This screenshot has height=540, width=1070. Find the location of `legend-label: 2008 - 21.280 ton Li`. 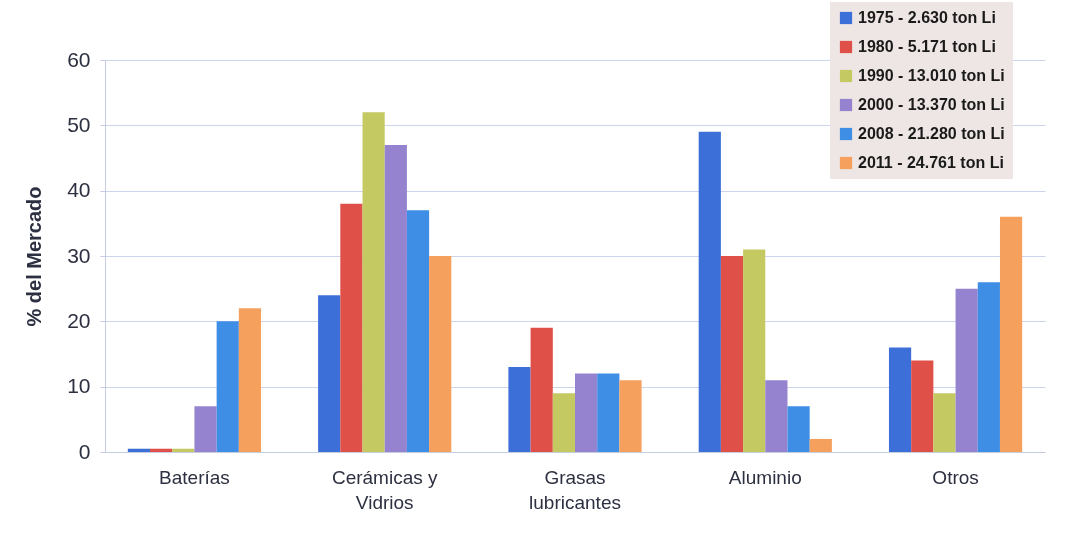

legend-label: 2008 - 21.280 ton Li is located at coordinates (931, 133).